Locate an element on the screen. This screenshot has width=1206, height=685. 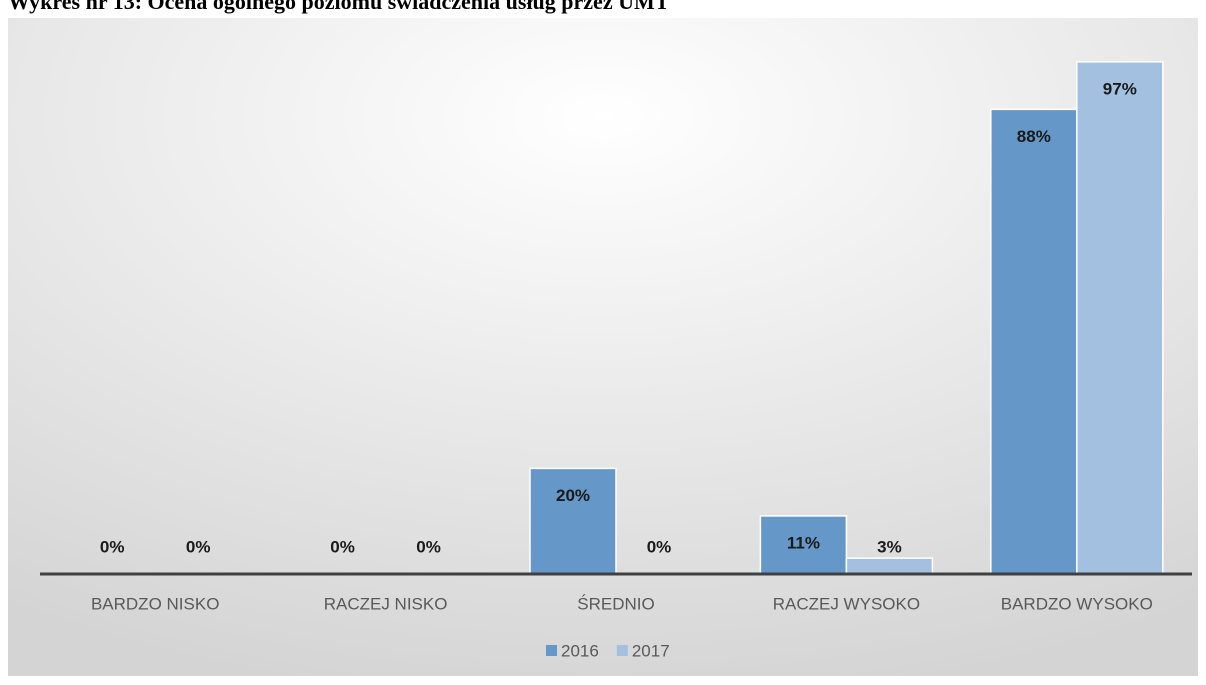
x-tick-label: ŚREDNIO is located at coordinates (615, 603).